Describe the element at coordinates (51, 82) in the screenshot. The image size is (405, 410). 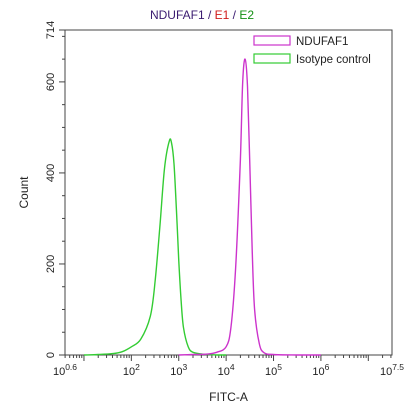
I see `y-tick-label: 600` at that location.